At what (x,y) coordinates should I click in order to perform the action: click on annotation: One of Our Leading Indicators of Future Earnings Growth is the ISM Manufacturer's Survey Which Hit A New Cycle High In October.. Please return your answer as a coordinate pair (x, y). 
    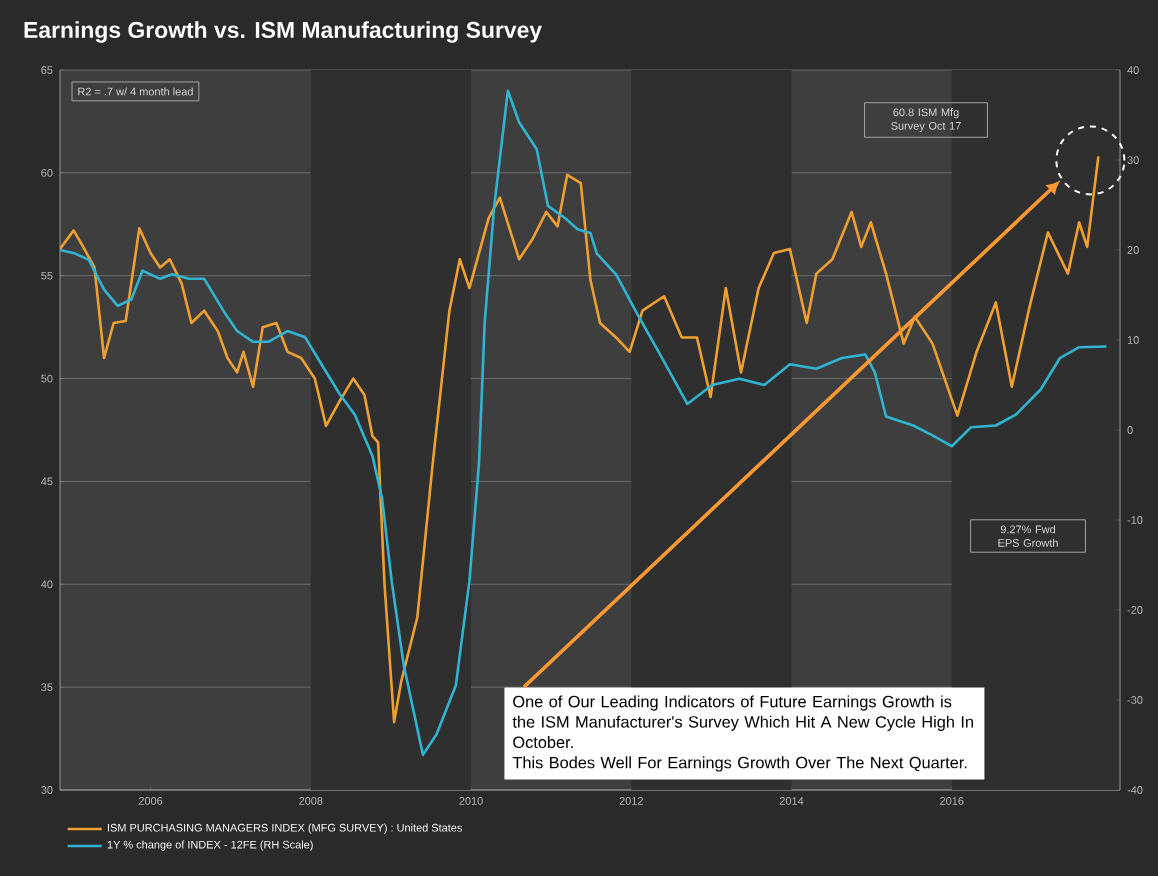
    Looking at the image, I should click on (742, 722).